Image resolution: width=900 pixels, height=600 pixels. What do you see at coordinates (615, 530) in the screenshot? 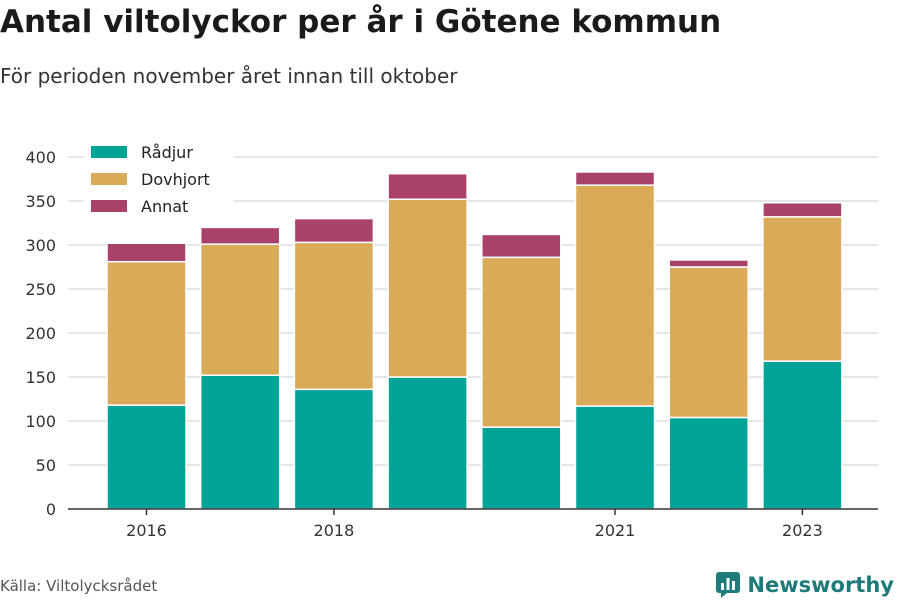
I see `x-tick-label: 2021` at bounding box center [615, 530].